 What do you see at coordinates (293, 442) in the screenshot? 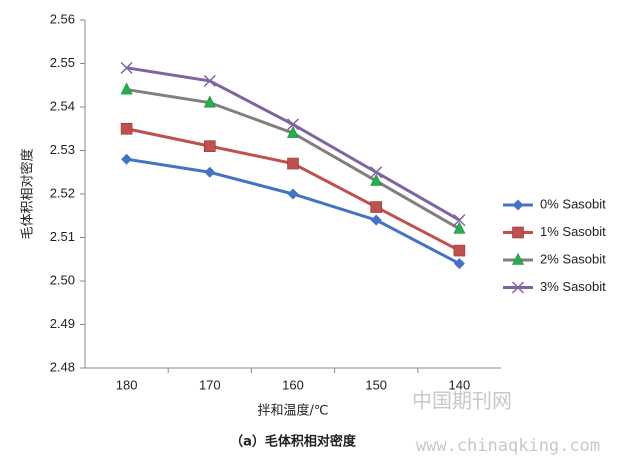
I see `caption: （a）毛体积相对密度` at bounding box center [293, 442].